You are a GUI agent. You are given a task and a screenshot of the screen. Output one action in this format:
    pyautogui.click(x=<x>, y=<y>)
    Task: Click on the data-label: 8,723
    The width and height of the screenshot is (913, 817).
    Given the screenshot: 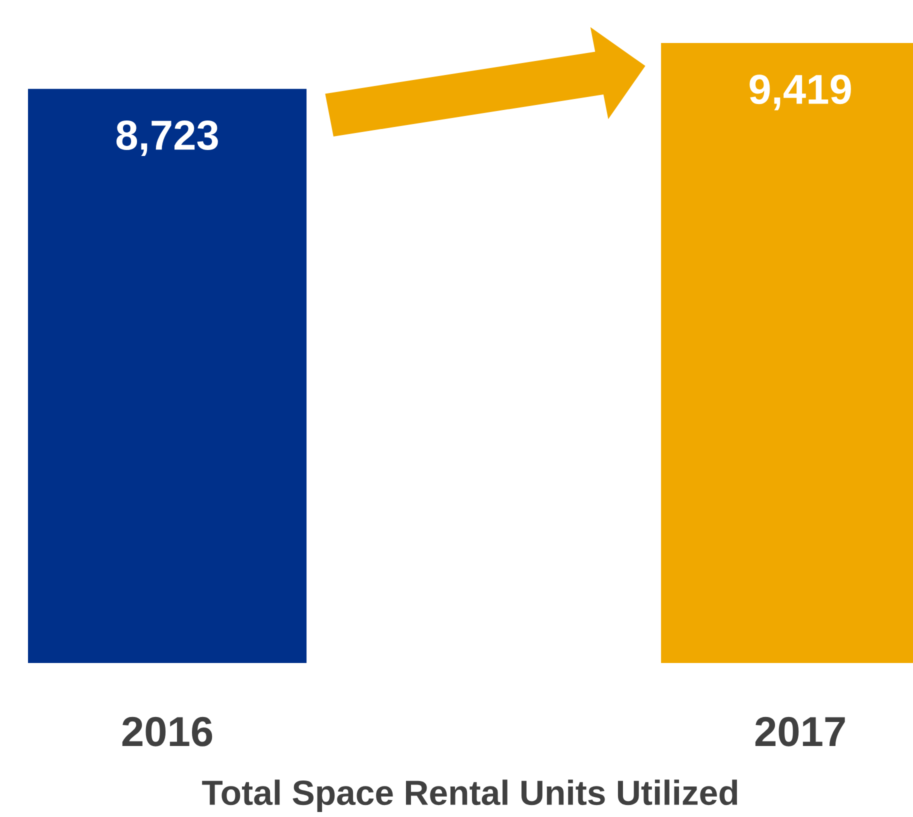 What is the action you would take?
    pyautogui.click(x=167, y=138)
    